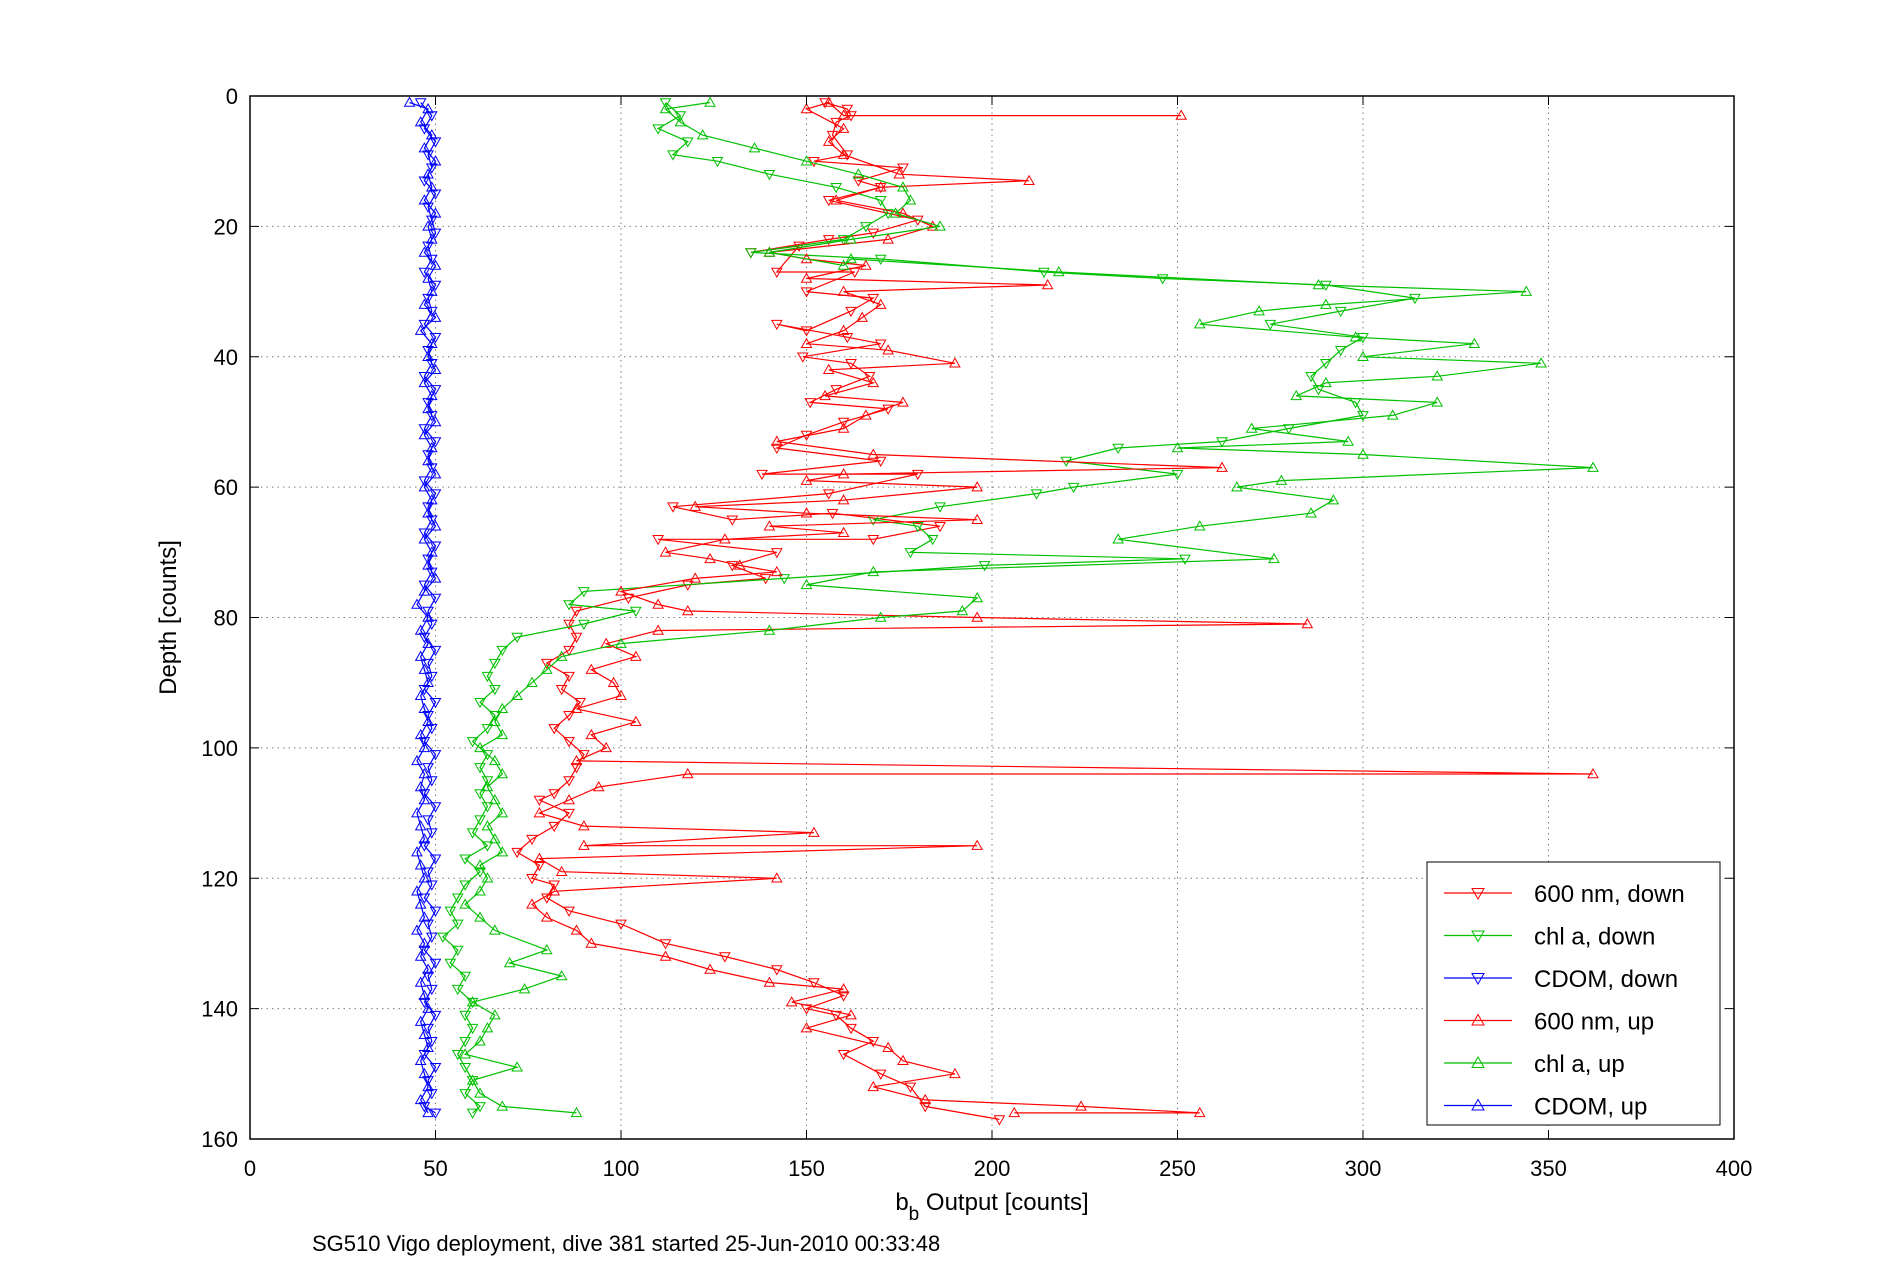  What do you see at coordinates (1177, 1168) in the screenshot?
I see `x-tick-label: 250` at bounding box center [1177, 1168].